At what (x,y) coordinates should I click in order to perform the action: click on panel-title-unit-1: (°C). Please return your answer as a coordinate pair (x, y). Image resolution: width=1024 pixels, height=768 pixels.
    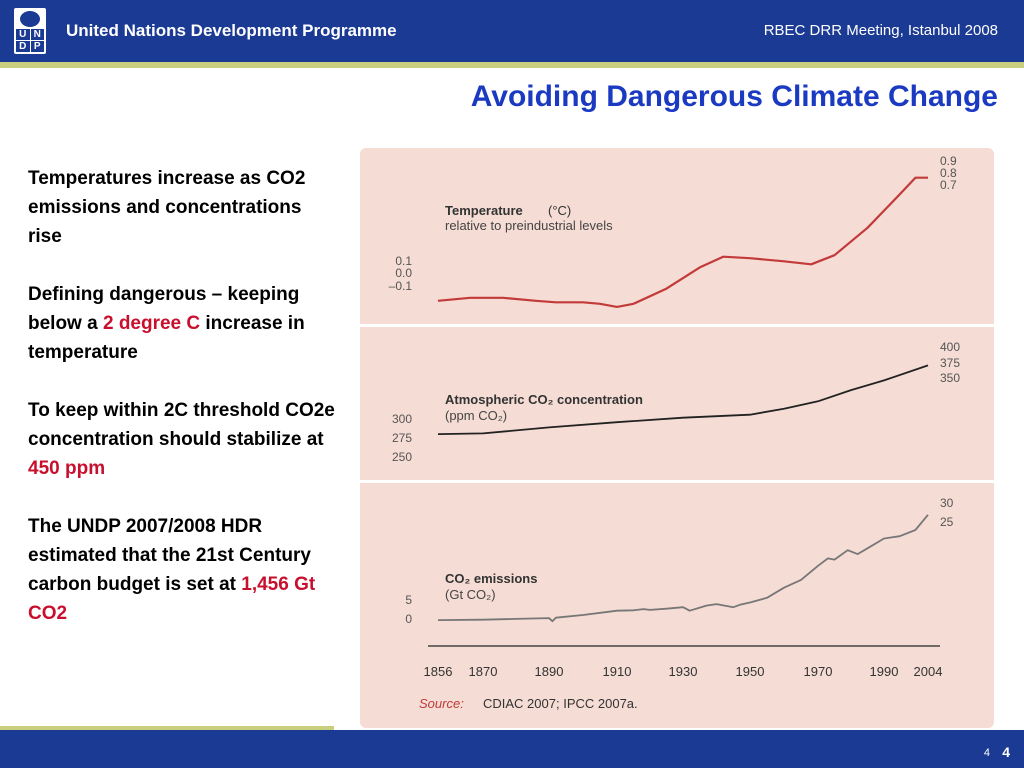
    Looking at the image, I should click on (559, 210).